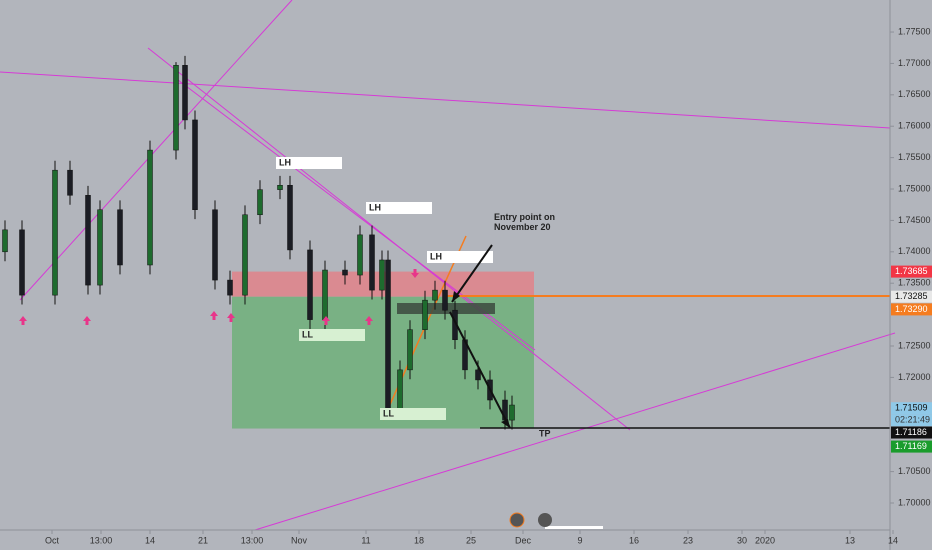 Image resolution: width=932 pixels, height=550 pixels. Describe the element at coordinates (579, 540) in the screenshot. I see `x-tick-label: 9` at that location.